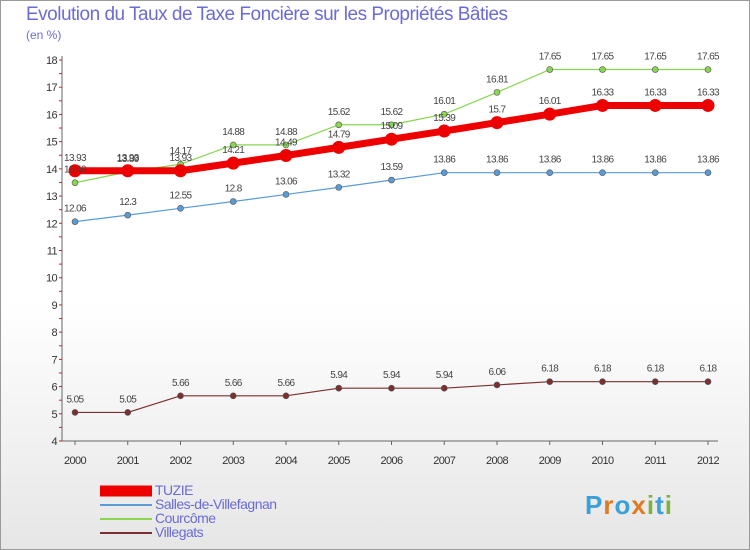 The width and height of the screenshot is (750, 550). Describe the element at coordinates (185, 518) in the screenshot. I see `legend-label: Courcôme` at that location.